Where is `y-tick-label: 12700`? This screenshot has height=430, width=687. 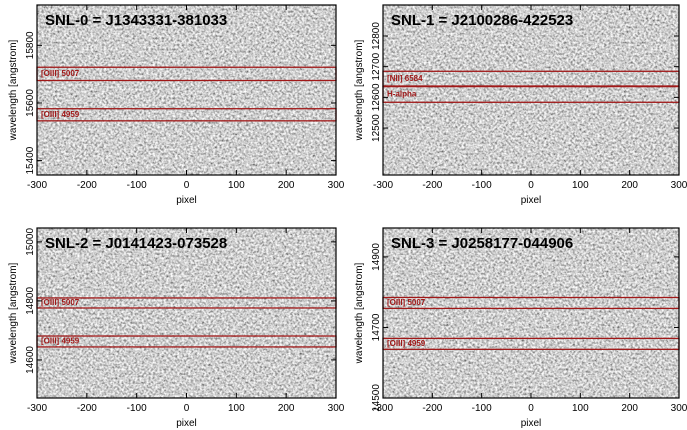
y-tick-label: 12700 is located at coordinates (376, 66).